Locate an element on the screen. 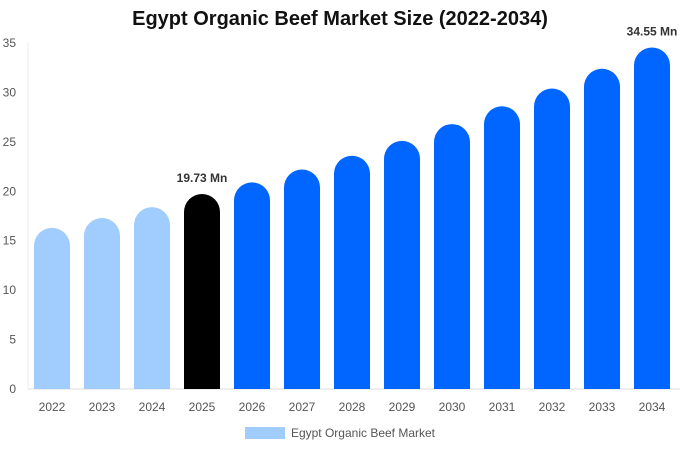 The width and height of the screenshot is (680, 450). x-tick-label: 2024 is located at coordinates (152, 407).